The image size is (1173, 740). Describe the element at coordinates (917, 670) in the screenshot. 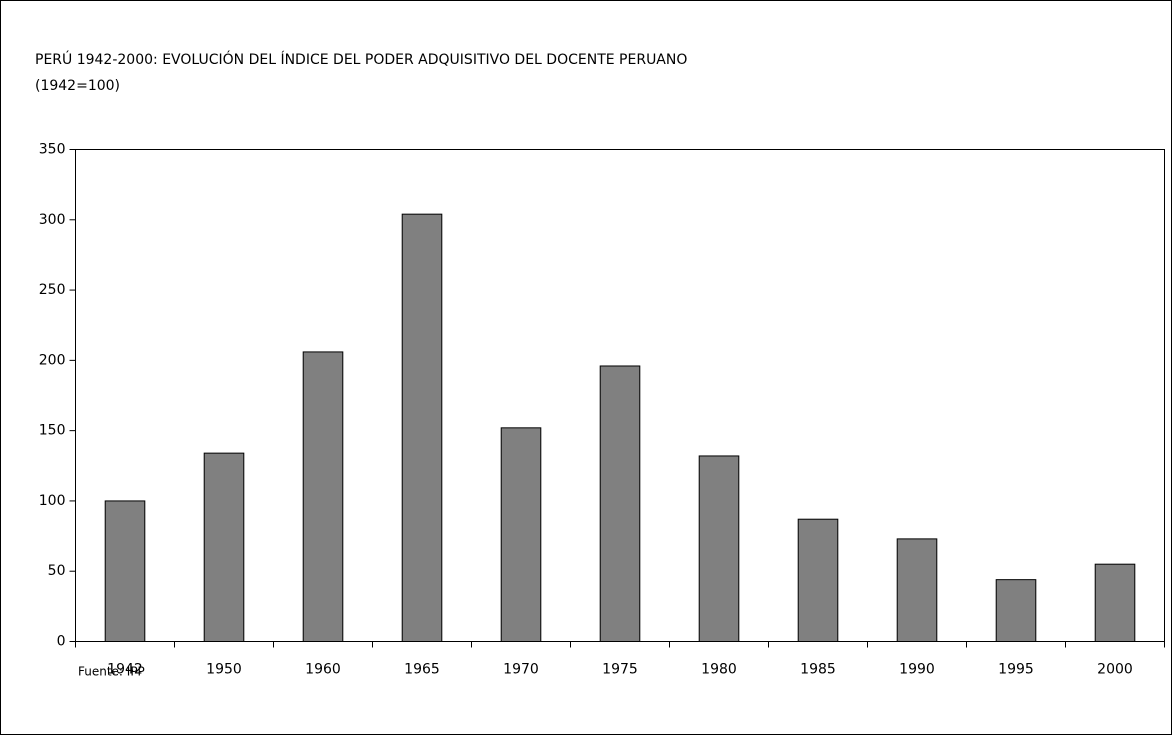

I see `x-tick-label: 1990` at that location.